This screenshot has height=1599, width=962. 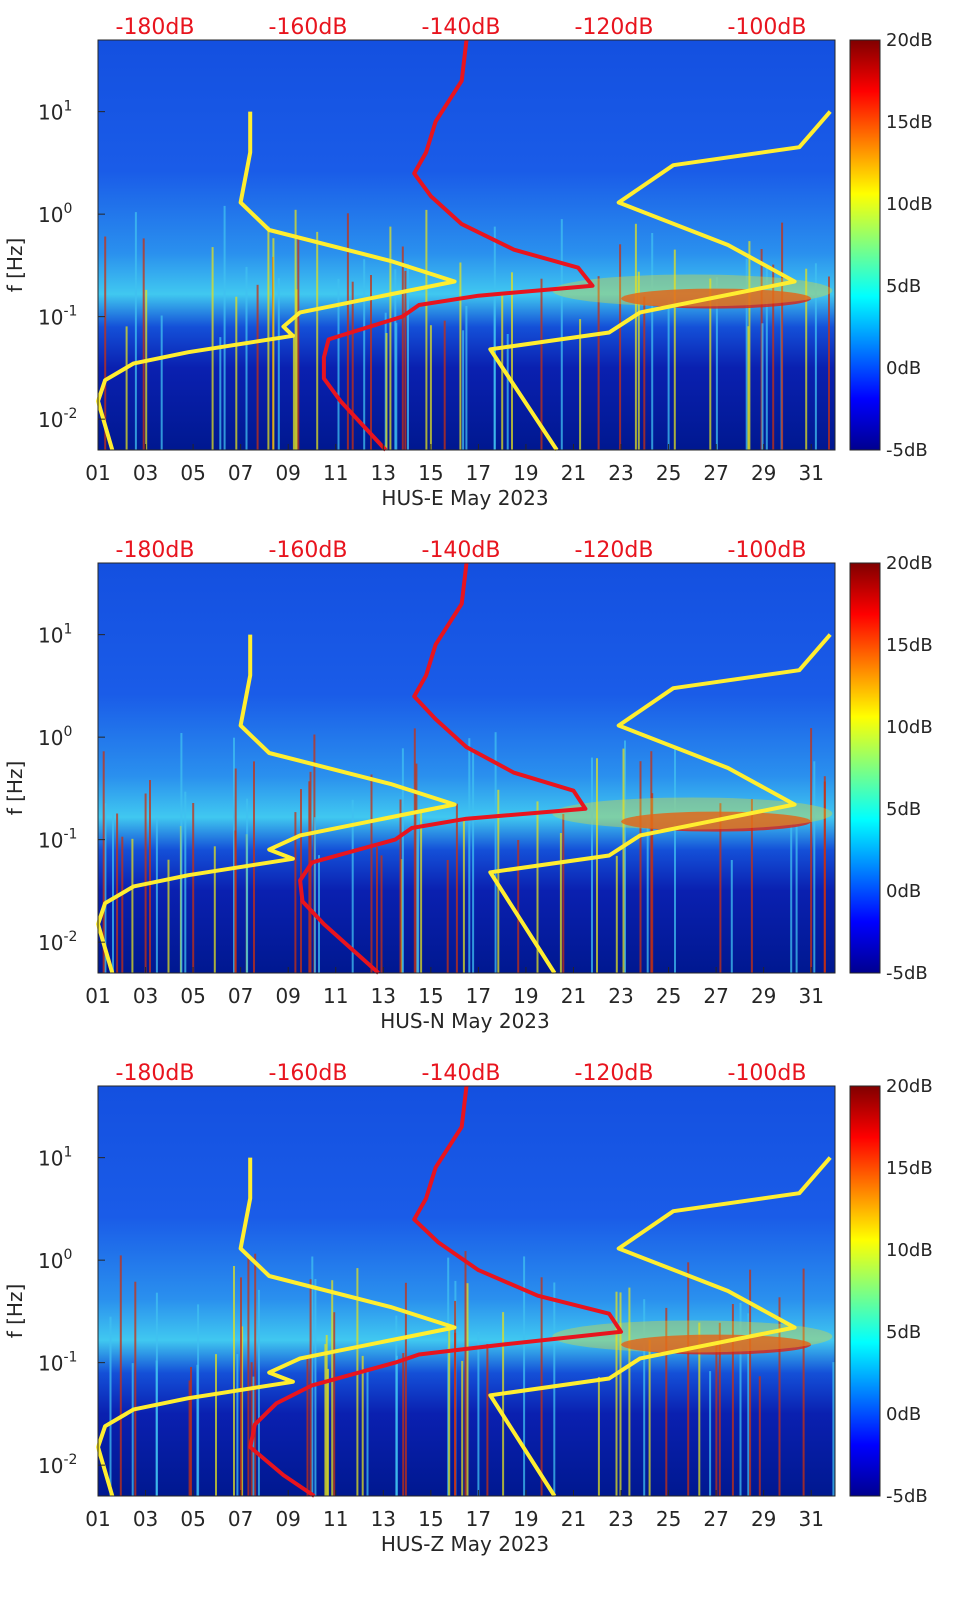 What do you see at coordinates (909, 204) in the screenshot?
I see `colorbar-label: 10dB` at bounding box center [909, 204].